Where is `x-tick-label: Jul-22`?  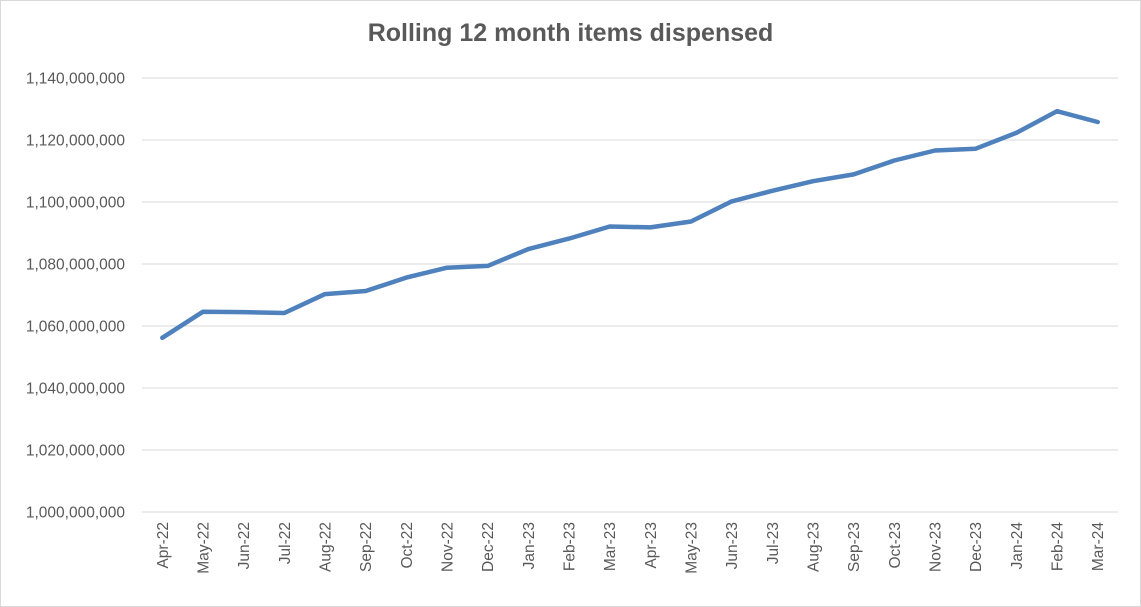
x-tick-label: Jul-22 is located at coordinates (285, 543).